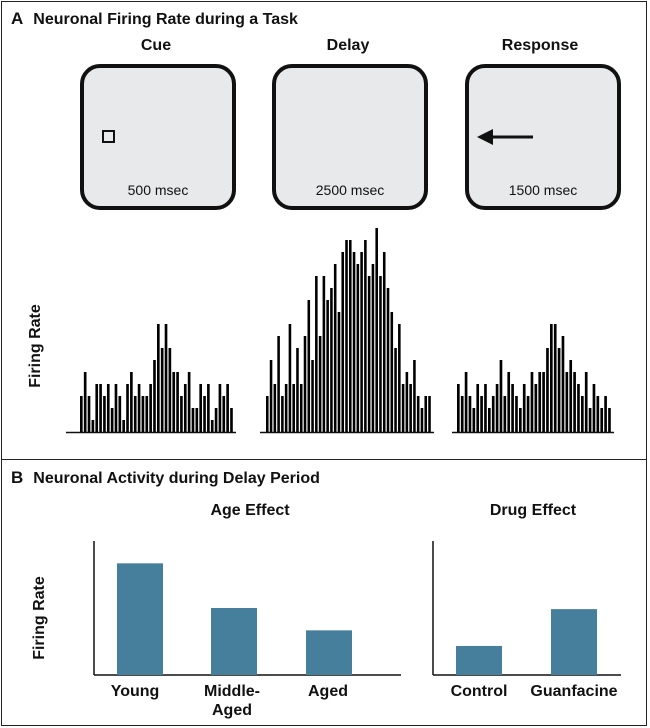 The image size is (650, 728). I want to click on delay-duration: 2500 msec, so click(350, 190).